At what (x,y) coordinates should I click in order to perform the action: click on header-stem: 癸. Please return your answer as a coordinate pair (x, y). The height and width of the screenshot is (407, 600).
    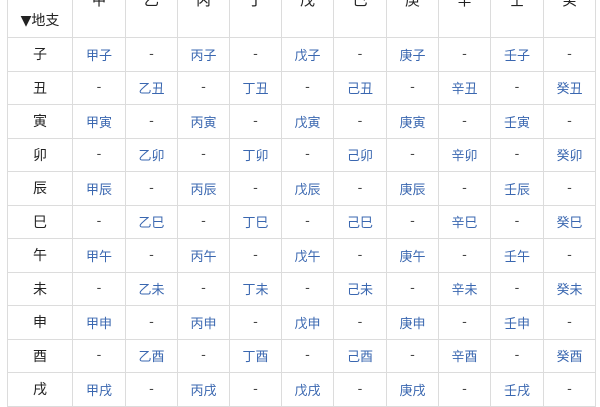
    Looking at the image, I should click on (569, 19).